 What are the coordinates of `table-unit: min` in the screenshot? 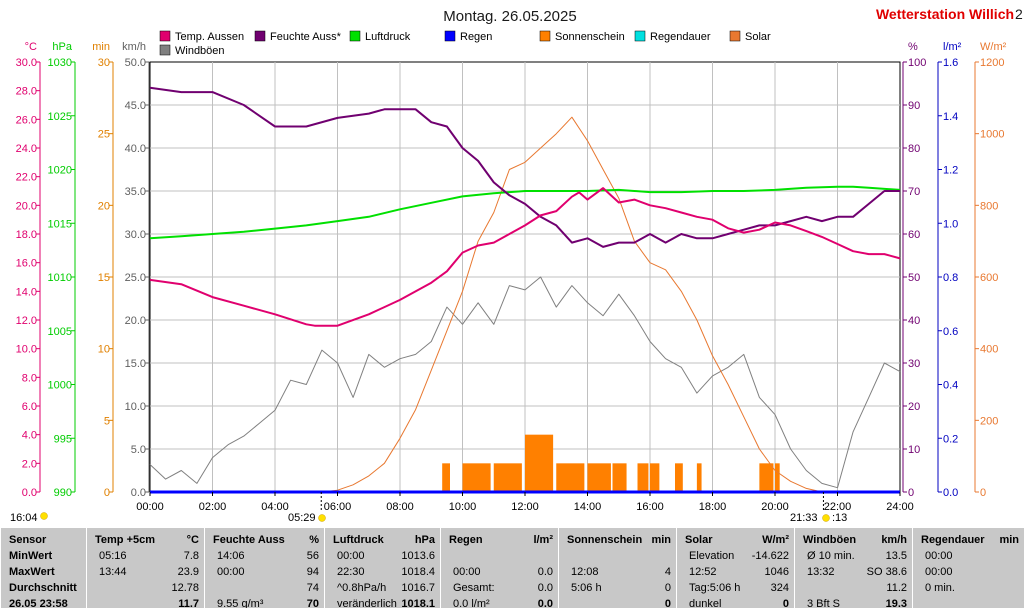 It's located at (661, 540).